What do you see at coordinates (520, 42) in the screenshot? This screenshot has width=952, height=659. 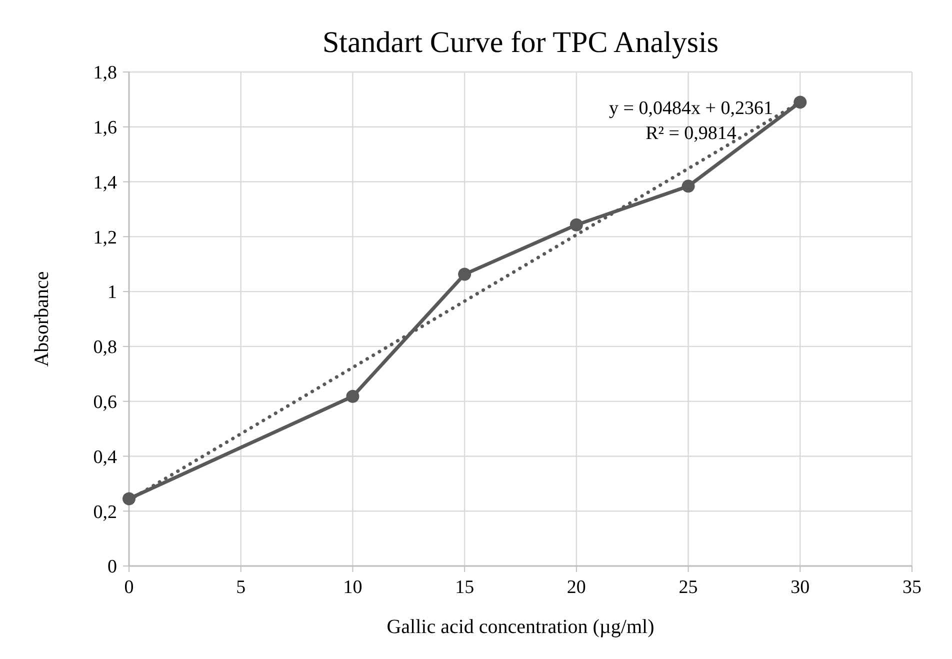 I see `chart-title: Standart Curve for TPC Analysis` at bounding box center [520, 42].